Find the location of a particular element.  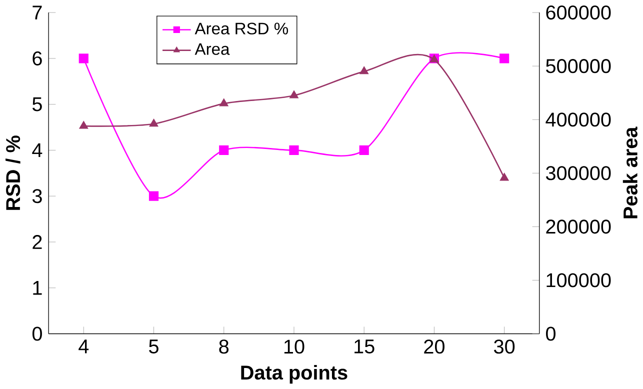

y-tick-label: 7 is located at coordinates (37, 13).